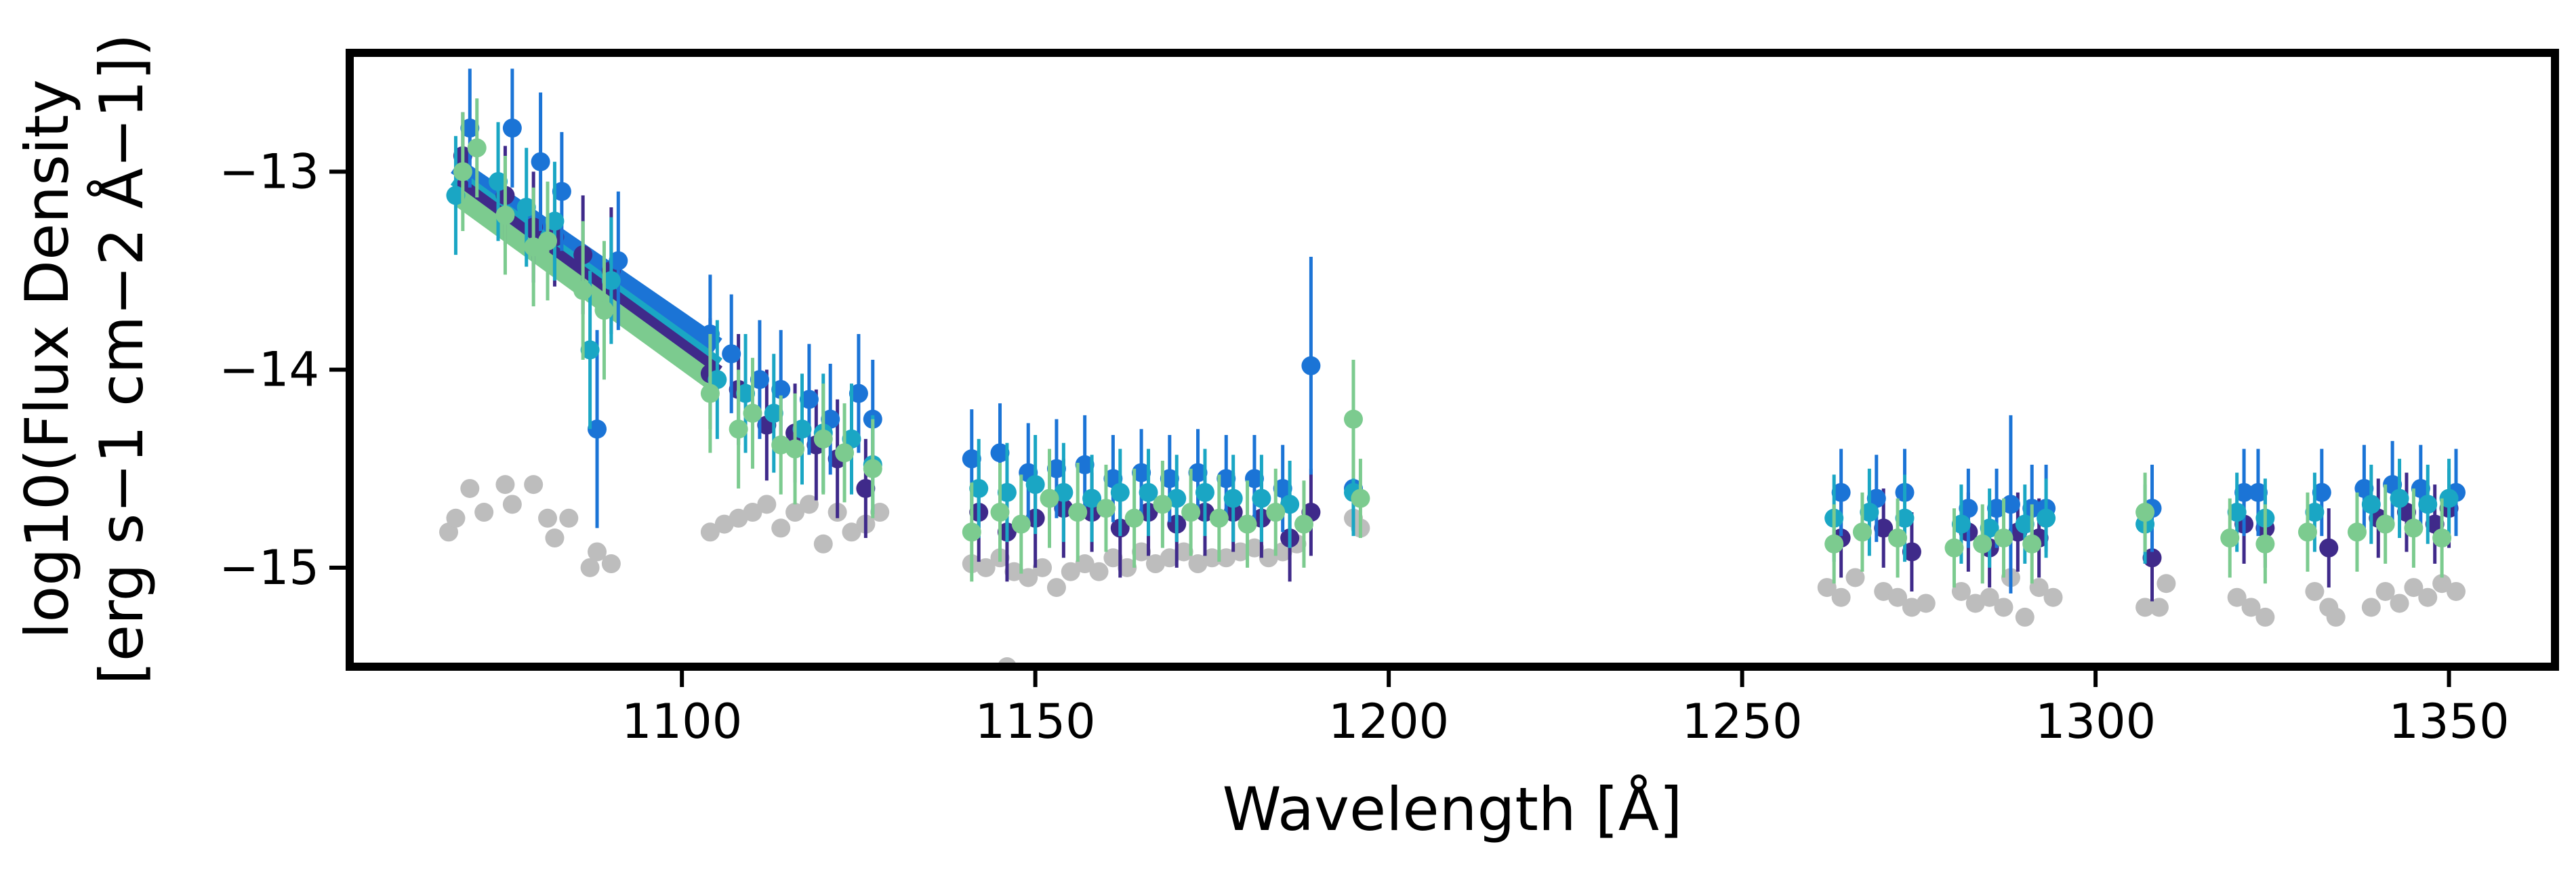 The height and width of the screenshot is (872, 2576). I want to click on x-tick-label: 1200, so click(1389, 721).